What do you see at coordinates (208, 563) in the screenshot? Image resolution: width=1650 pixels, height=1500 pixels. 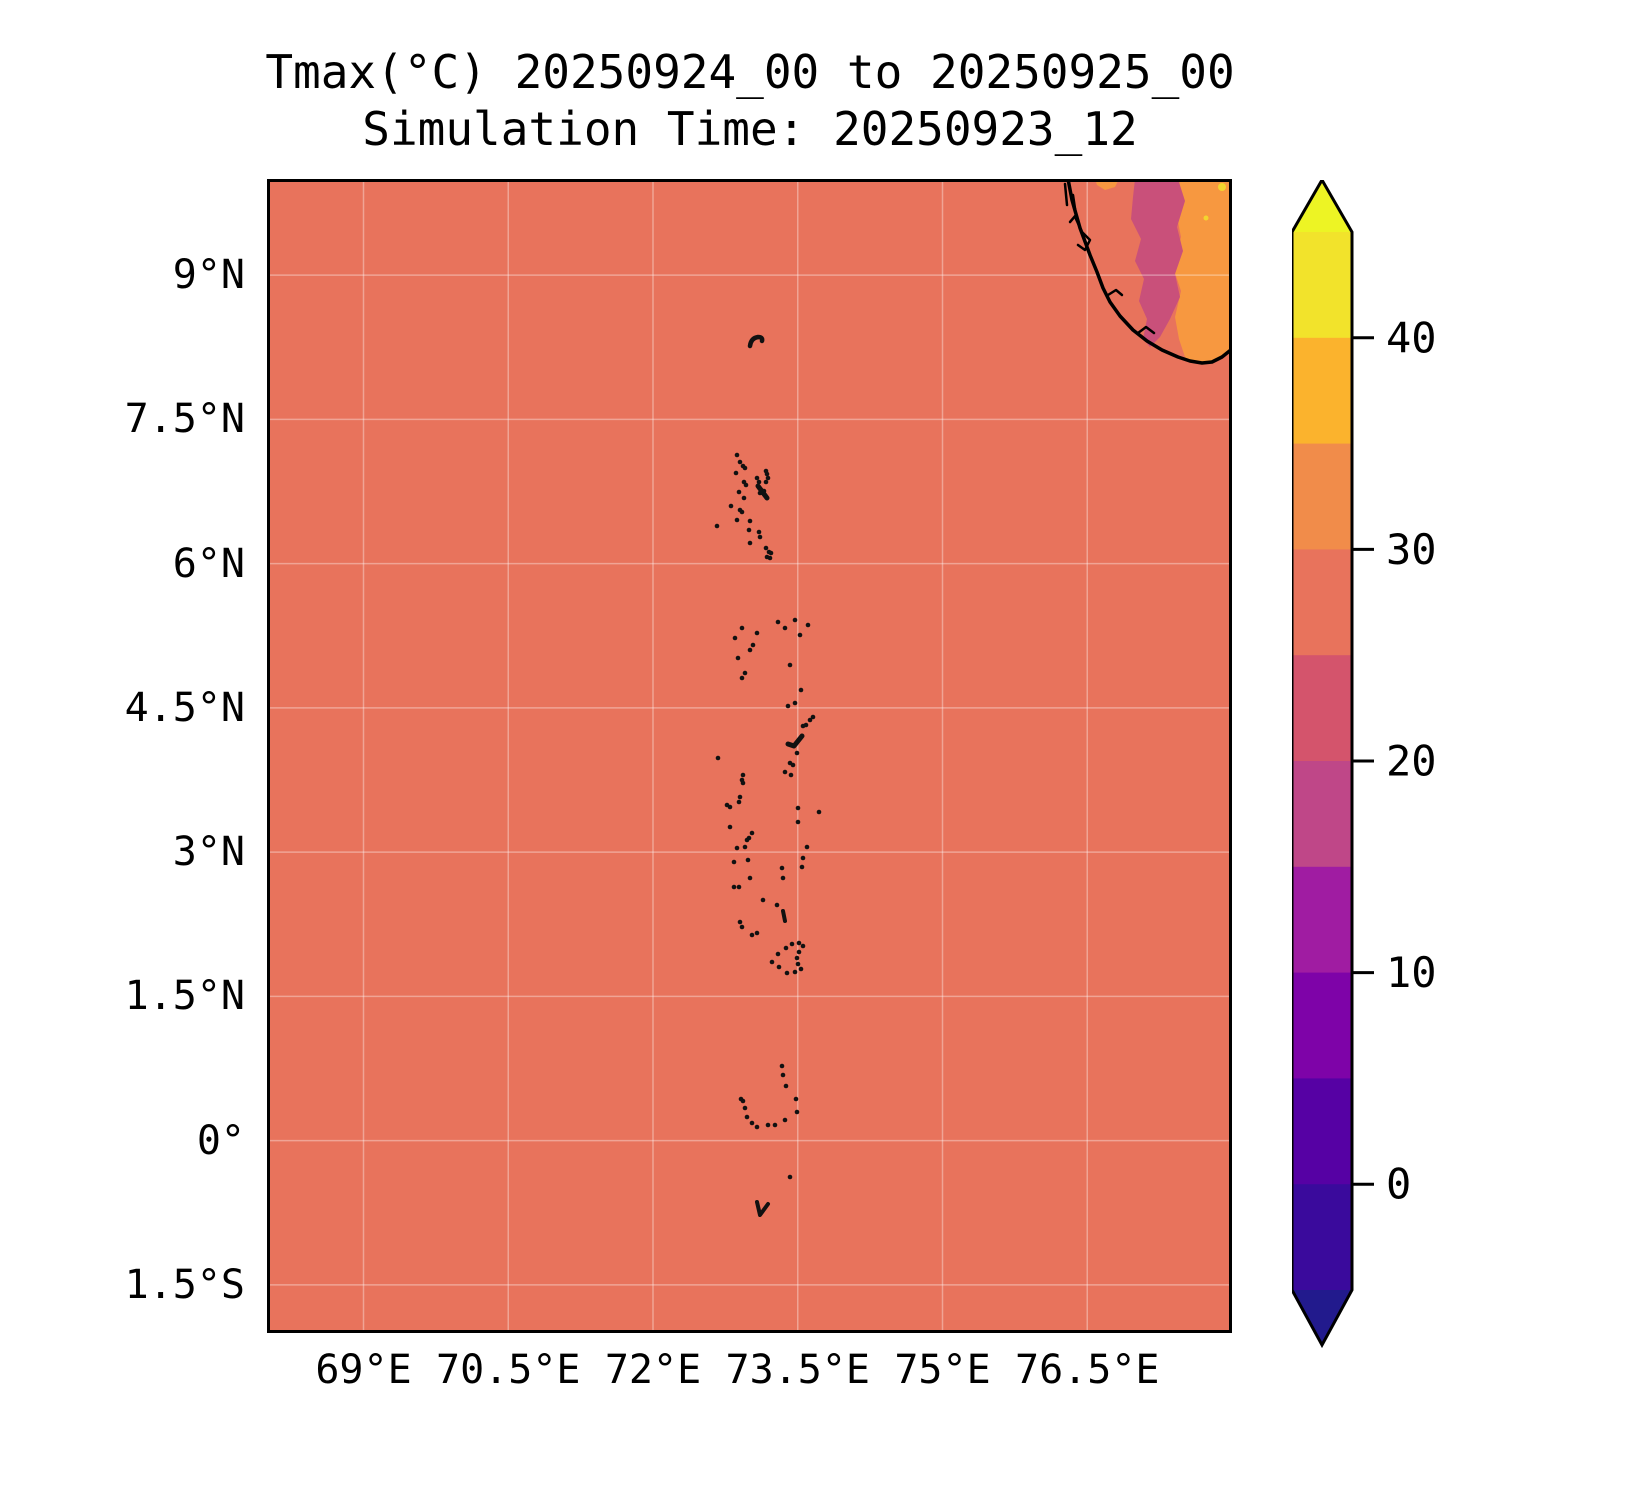 I see `y-tick-label: 6°N` at bounding box center [208, 563].